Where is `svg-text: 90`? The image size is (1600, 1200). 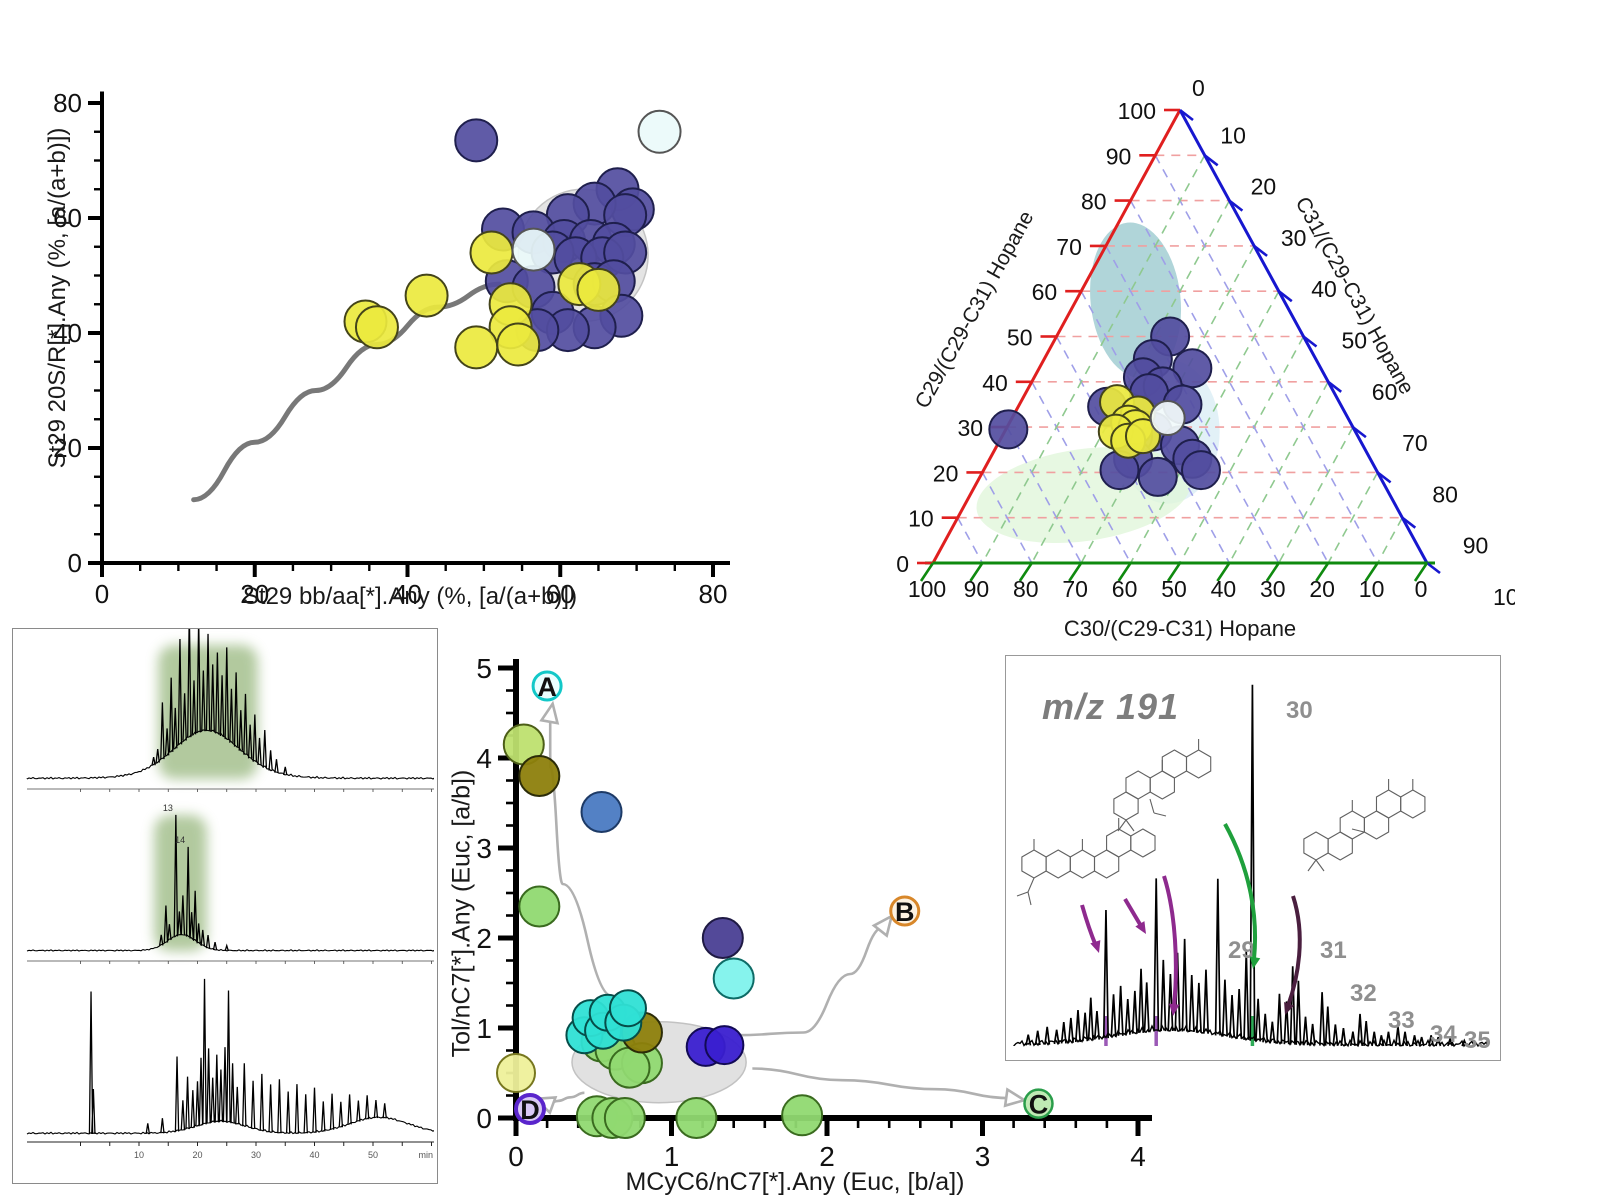 svg-text: 90 is located at coordinates (977, 589).